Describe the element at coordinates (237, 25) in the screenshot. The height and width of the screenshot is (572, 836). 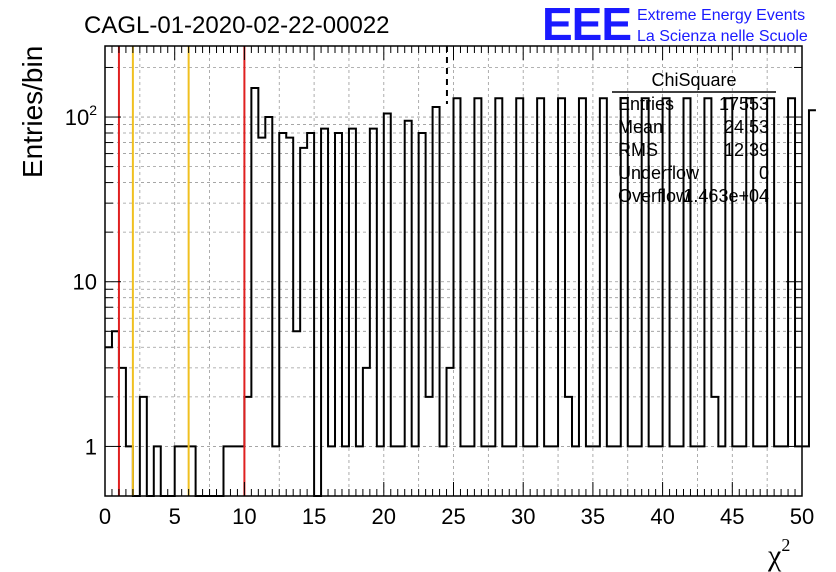
I see `chart-title: CAGL-01-2020-02-22-00022` at that location.